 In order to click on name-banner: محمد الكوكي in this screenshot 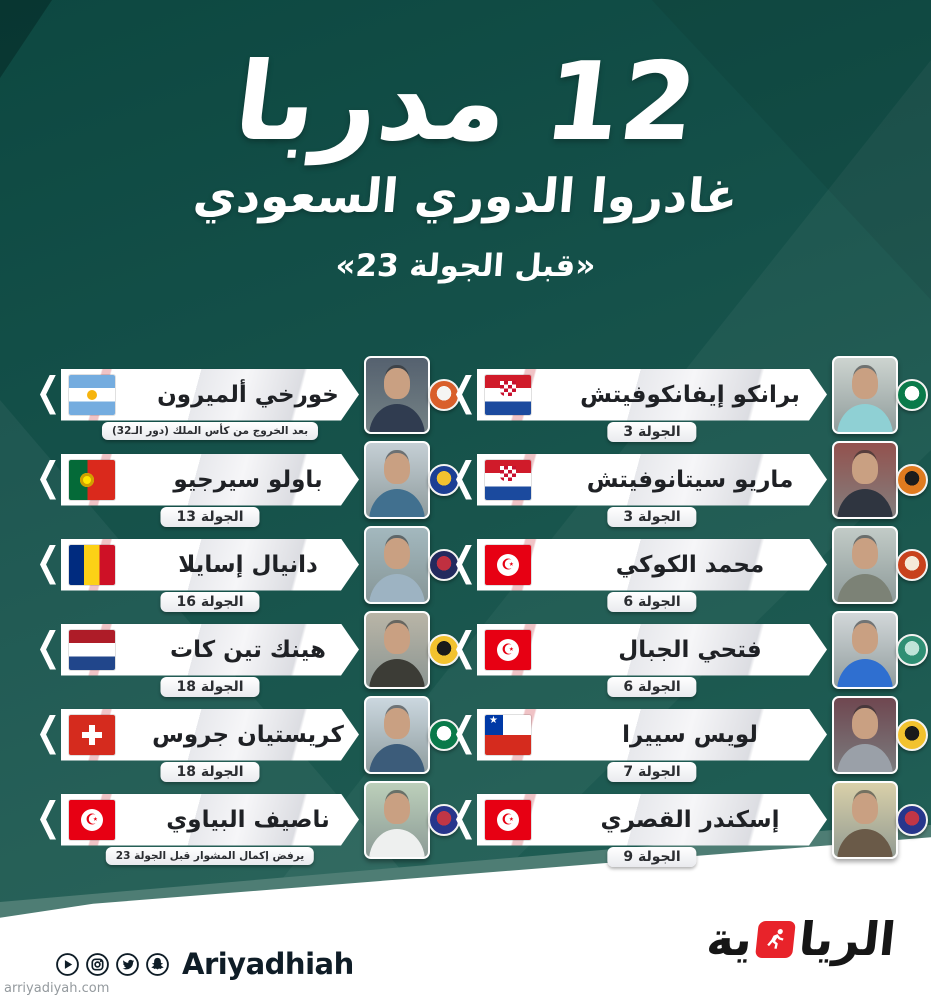, I will do `click(652, 565)`.